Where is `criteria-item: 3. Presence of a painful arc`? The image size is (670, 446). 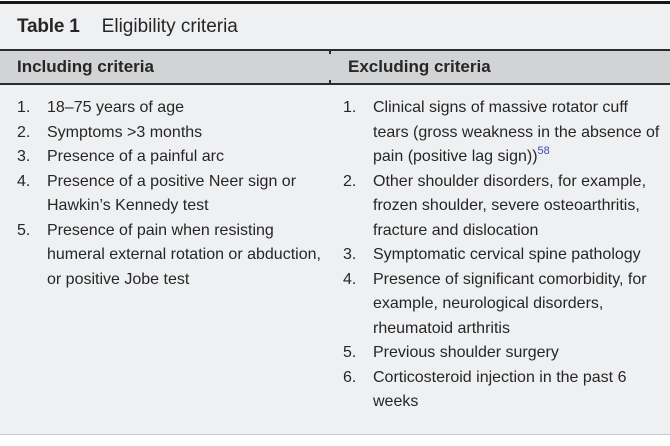 criteria-item: 3. Presence of a painful arc is located at coordinates (173, 157).